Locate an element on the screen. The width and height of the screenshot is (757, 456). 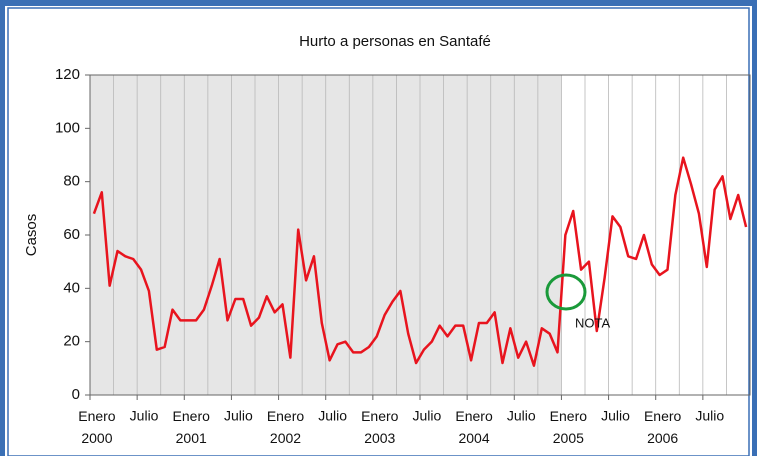
y-tick-label: 80 is located at coordinates (71, 181).